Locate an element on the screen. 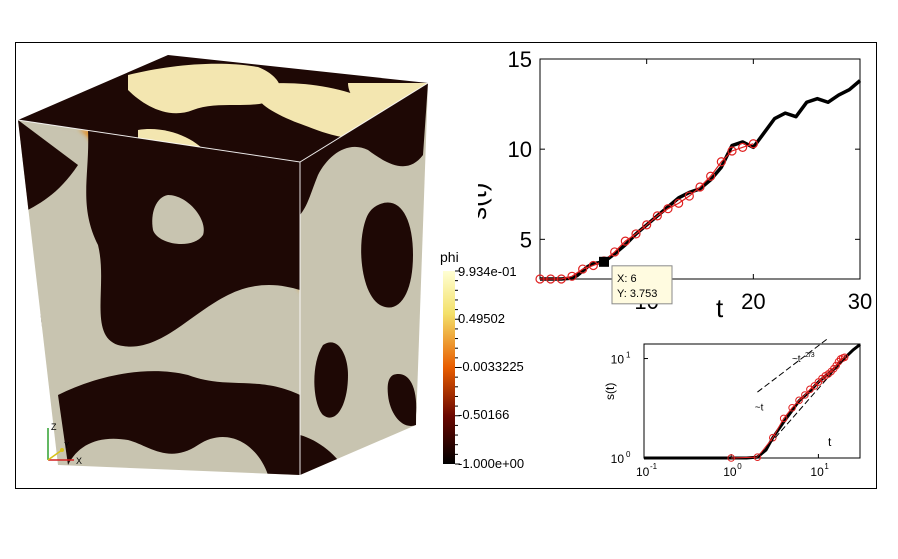  main-ytick-label: 5 is located at coordinates (526, 239).